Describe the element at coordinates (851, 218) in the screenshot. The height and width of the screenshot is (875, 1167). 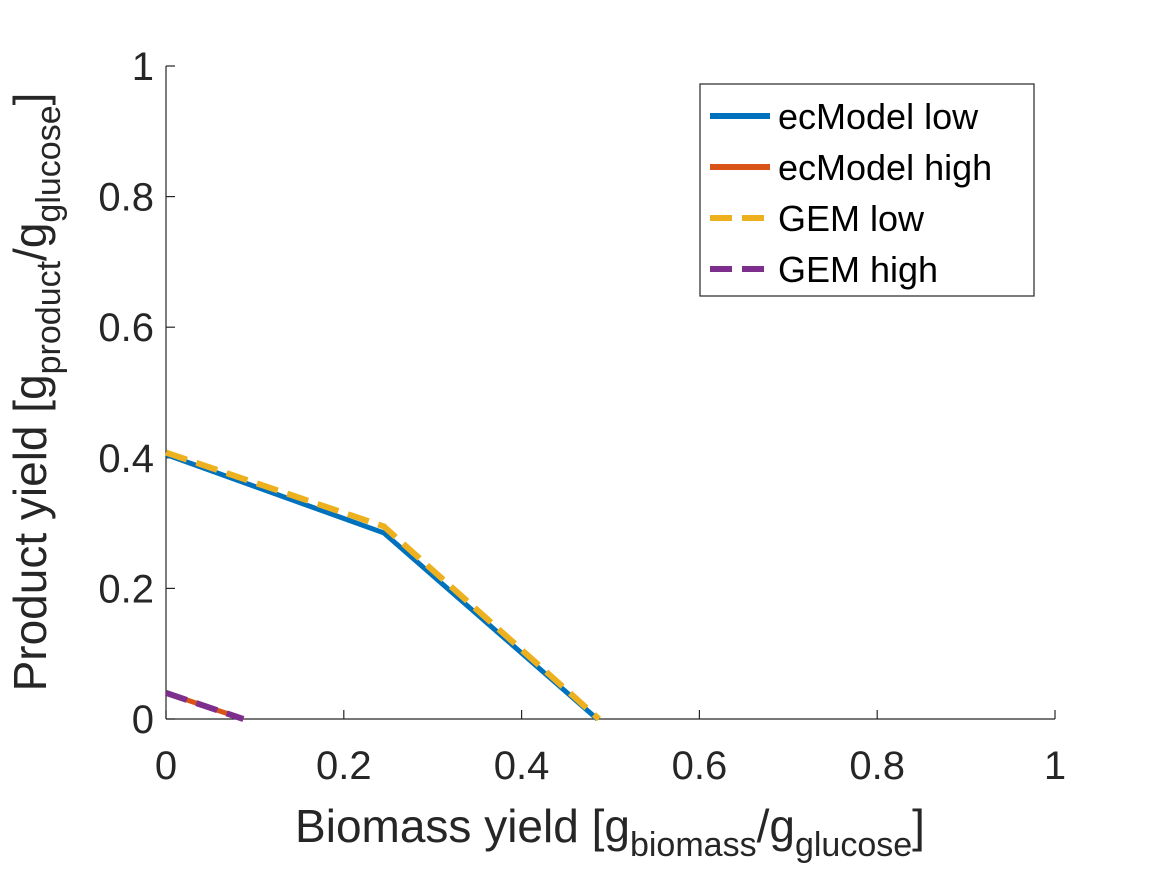
I see `legend-label-3: GEM low` at that location.